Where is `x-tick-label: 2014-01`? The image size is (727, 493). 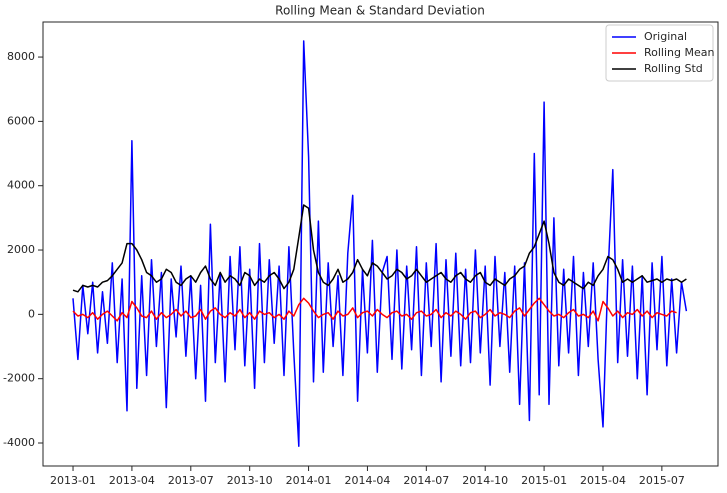 x-tick-label: 2014-01 is located at coordinates (309, 480).